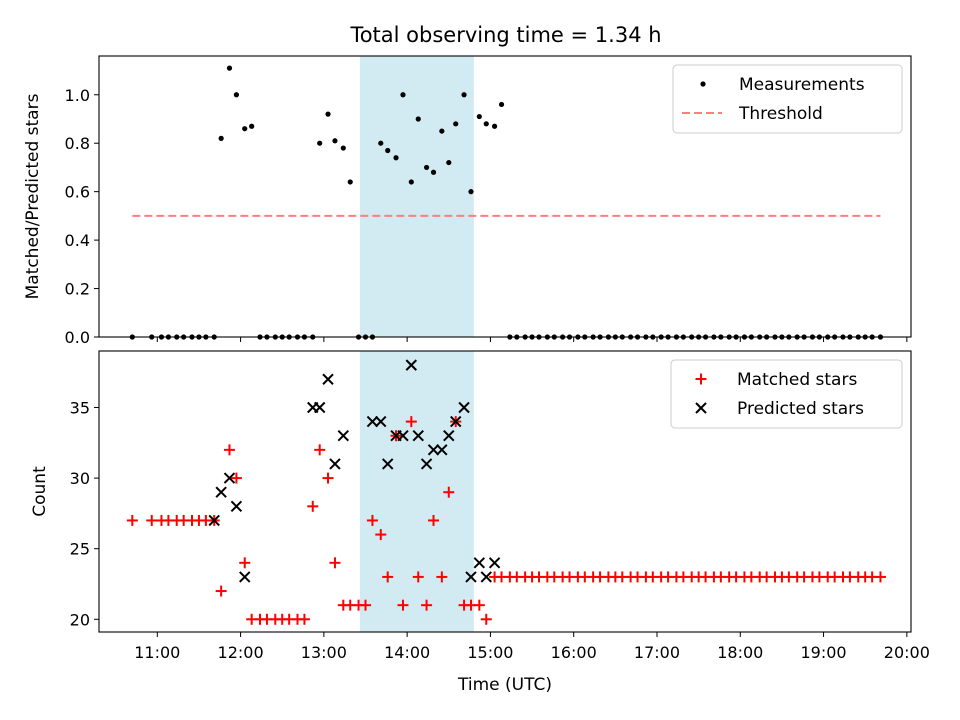  I want to click on legend: Matched stars Predicted stars, so click(786, 394).